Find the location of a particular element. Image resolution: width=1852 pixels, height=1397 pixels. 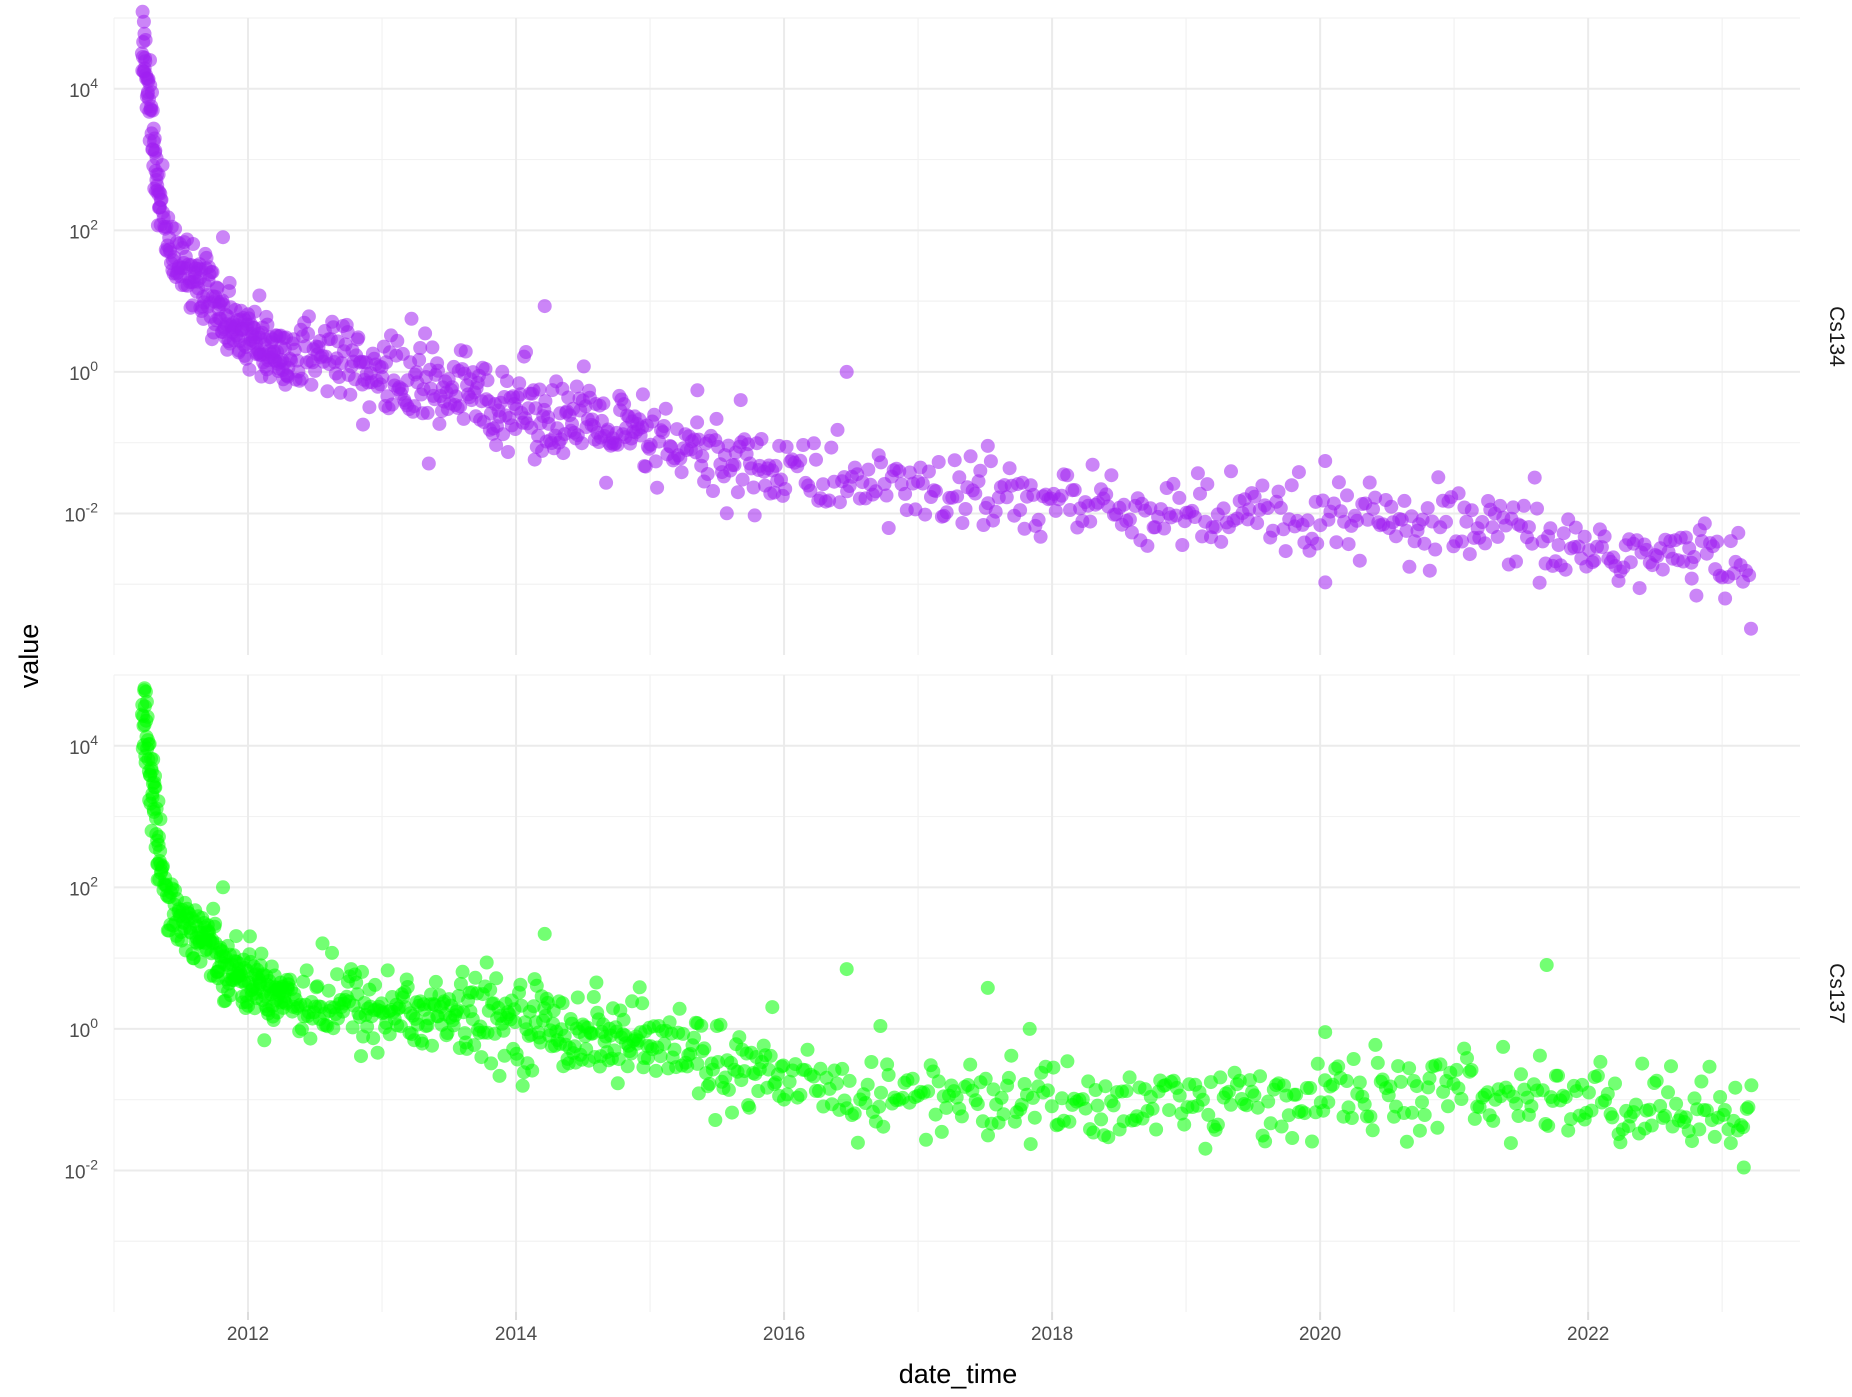

facet-strip-label: Cs137 is located at coordinates (1836, 993).